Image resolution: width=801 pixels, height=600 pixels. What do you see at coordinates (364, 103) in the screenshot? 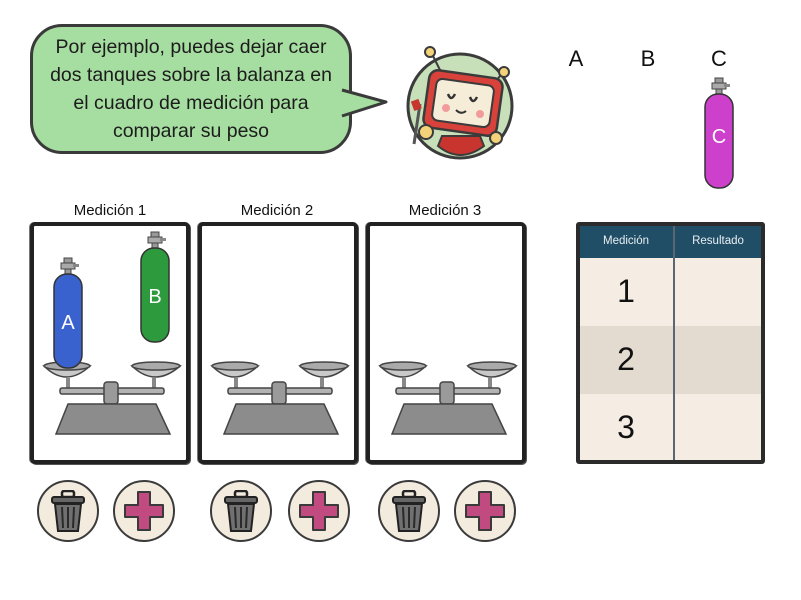
I see `speech-bubble-tail` at bounding box center [364, 103].